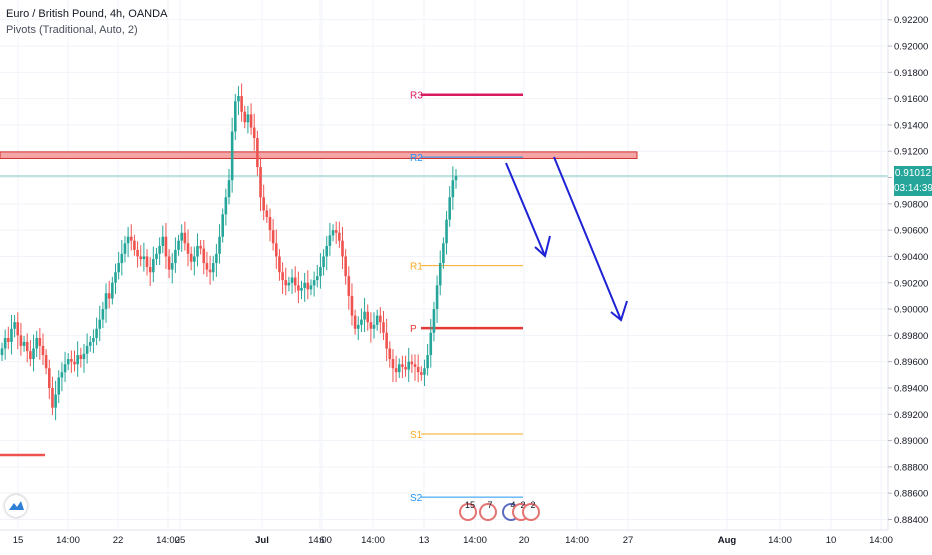  I want to click on event-badge-ring, so click(488, 512).